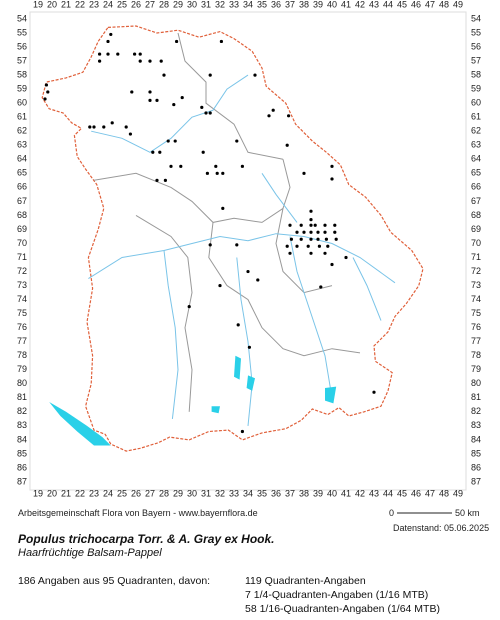 The image size is (500, 620). Describe the element at coordinates (122, 4) in the screenshot. I see `column-label: 25` at that location.